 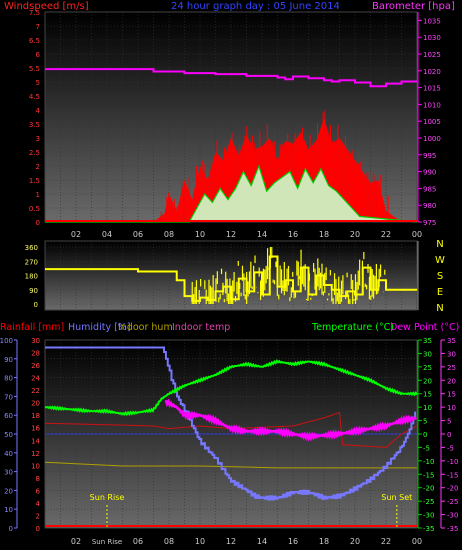 I want to click on windspeed-tick-label: 3.5, so click(x=34, y=125).